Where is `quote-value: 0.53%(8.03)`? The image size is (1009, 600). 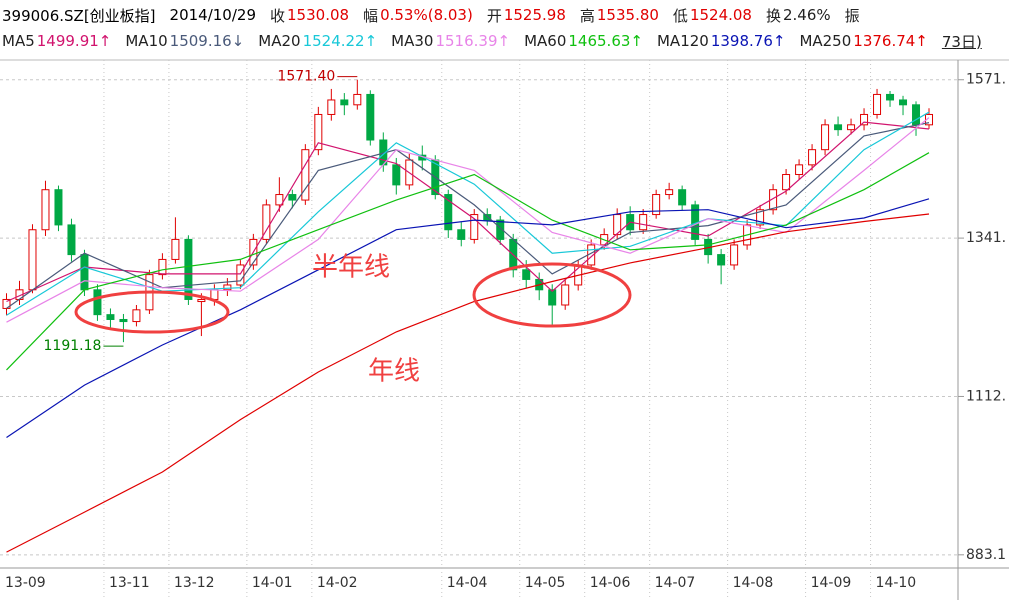
quote-value: 0.53%(8.03) is located at coordinates (426, 15).